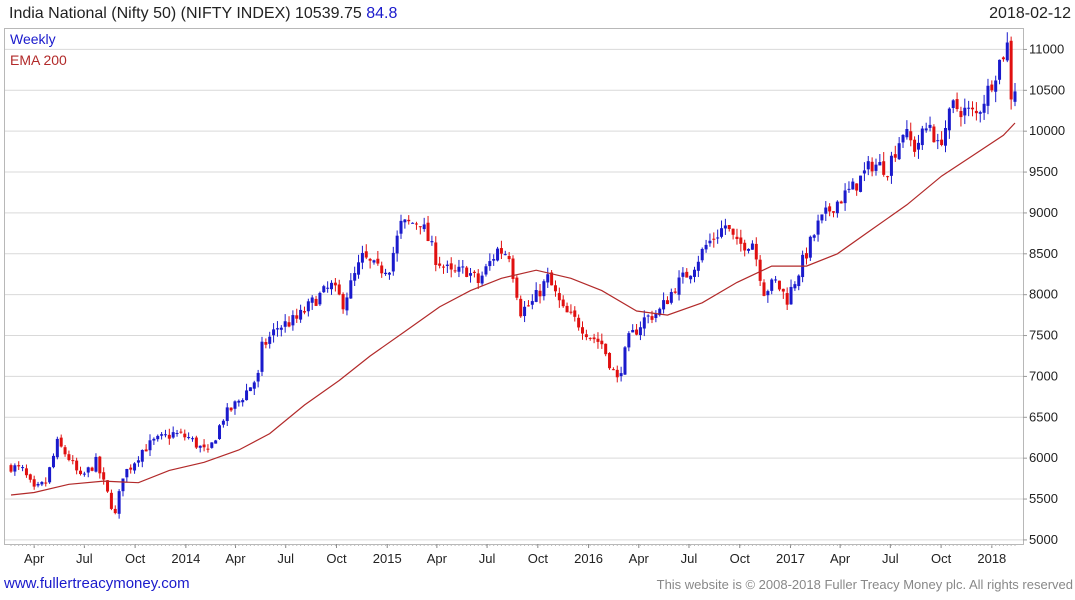  Describe the element at coordinates (1043, 335) in the screenshot. I see `y-tick-label: 7500` at that location.